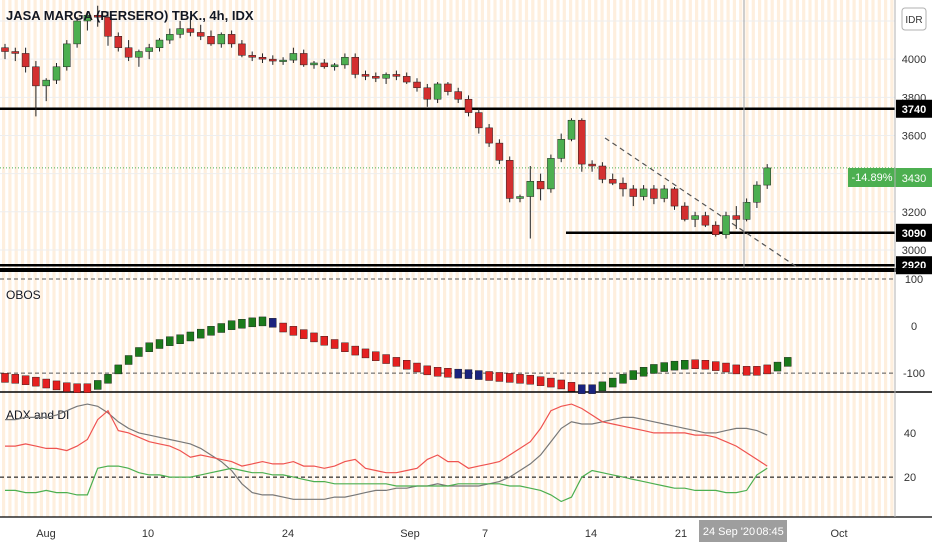 The height and width of the screenshot is (555, 932). Describe the element at coordinates (396, 355) in the screenshot. I see `obos-bars` at that location.